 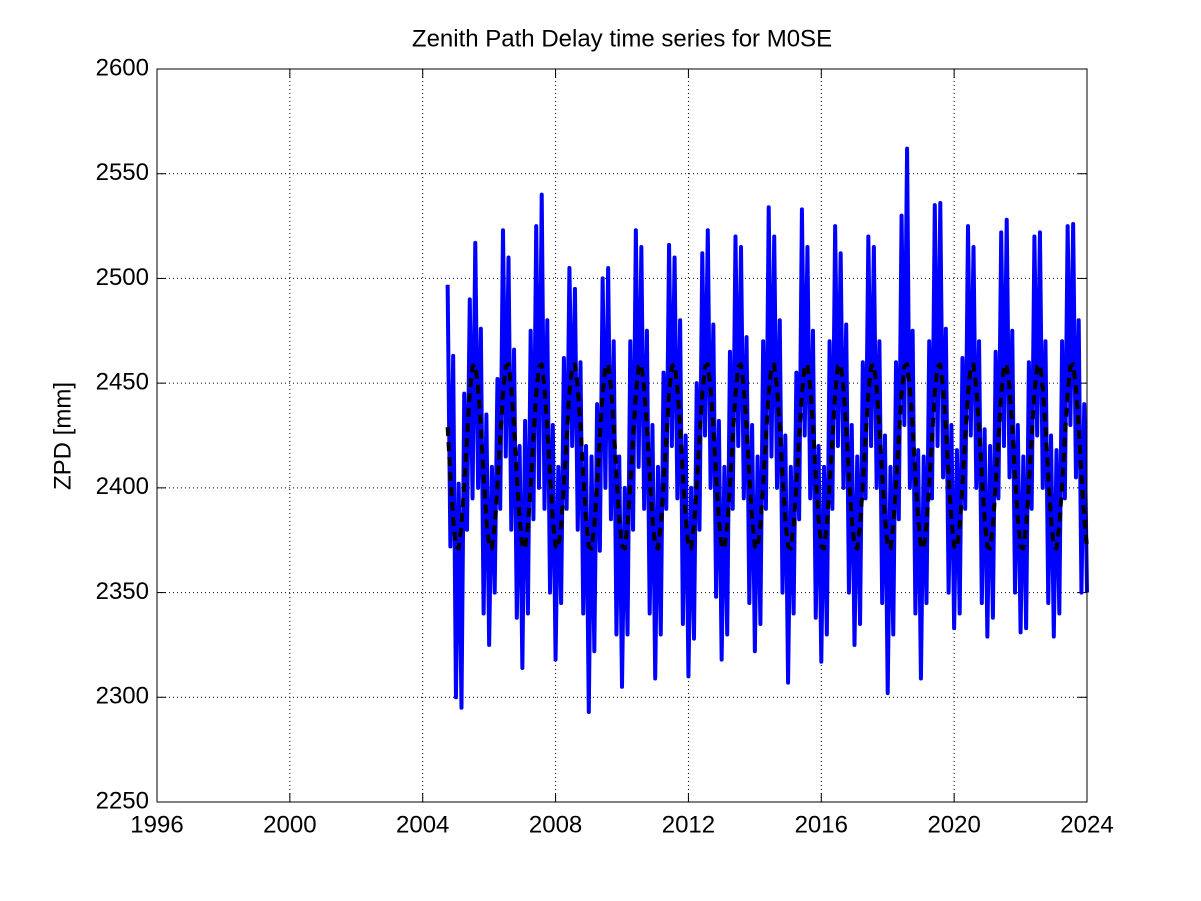 I want to click on y-tick-label: 2300, so click(x=122, y=696).